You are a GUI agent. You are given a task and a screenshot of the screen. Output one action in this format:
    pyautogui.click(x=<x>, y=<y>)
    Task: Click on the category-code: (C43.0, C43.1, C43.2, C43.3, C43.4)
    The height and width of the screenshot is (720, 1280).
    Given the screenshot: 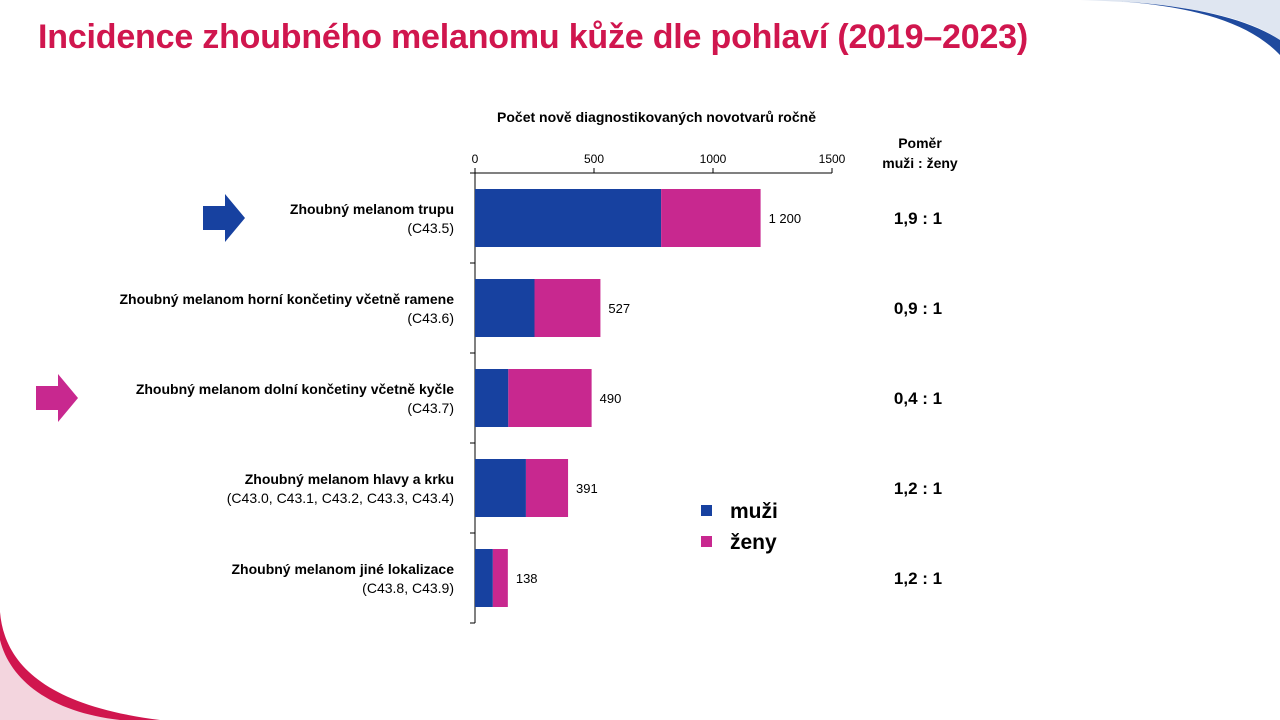 What is the action you would take?
    pyautogui.click(x=340, y=498)
    